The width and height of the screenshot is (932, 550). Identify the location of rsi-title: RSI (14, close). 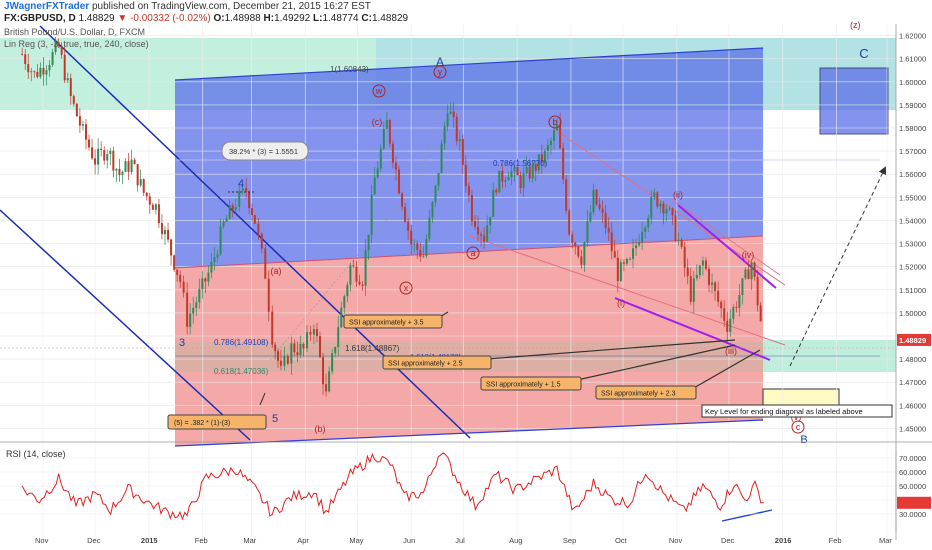
(36, 454).